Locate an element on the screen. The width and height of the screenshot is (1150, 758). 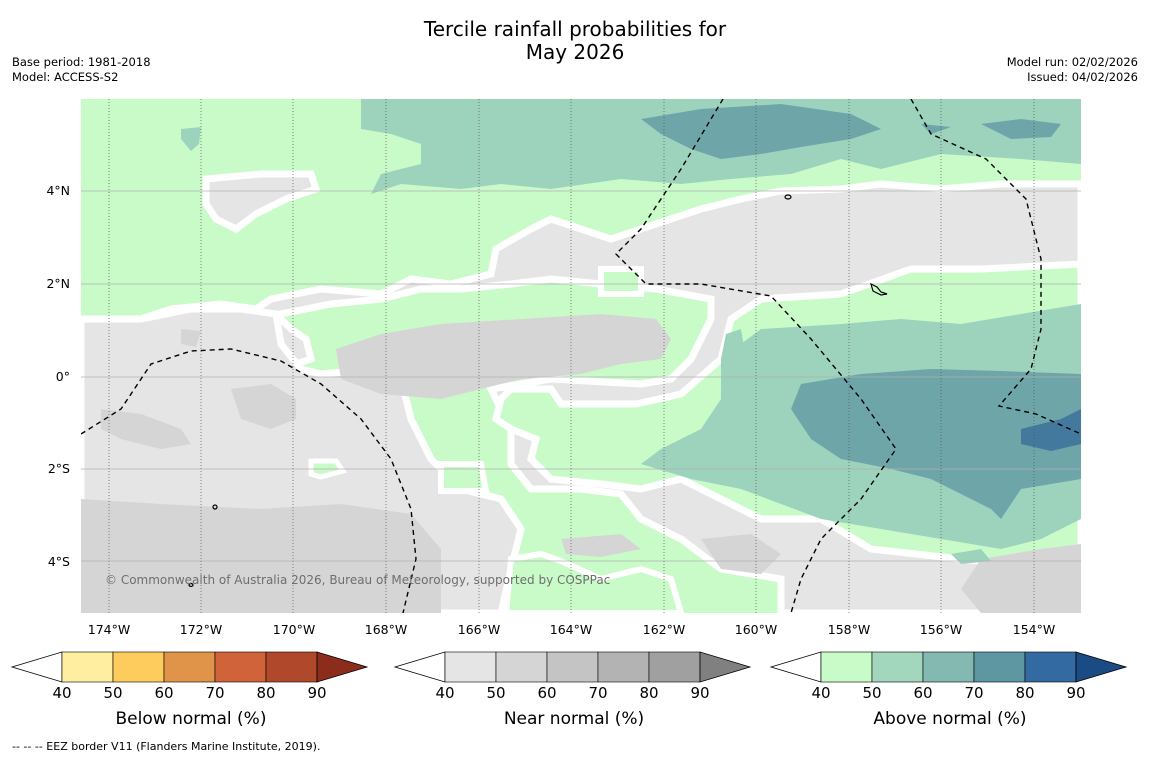
title-line-2: May 2026 is located at coordinates (575, 52).